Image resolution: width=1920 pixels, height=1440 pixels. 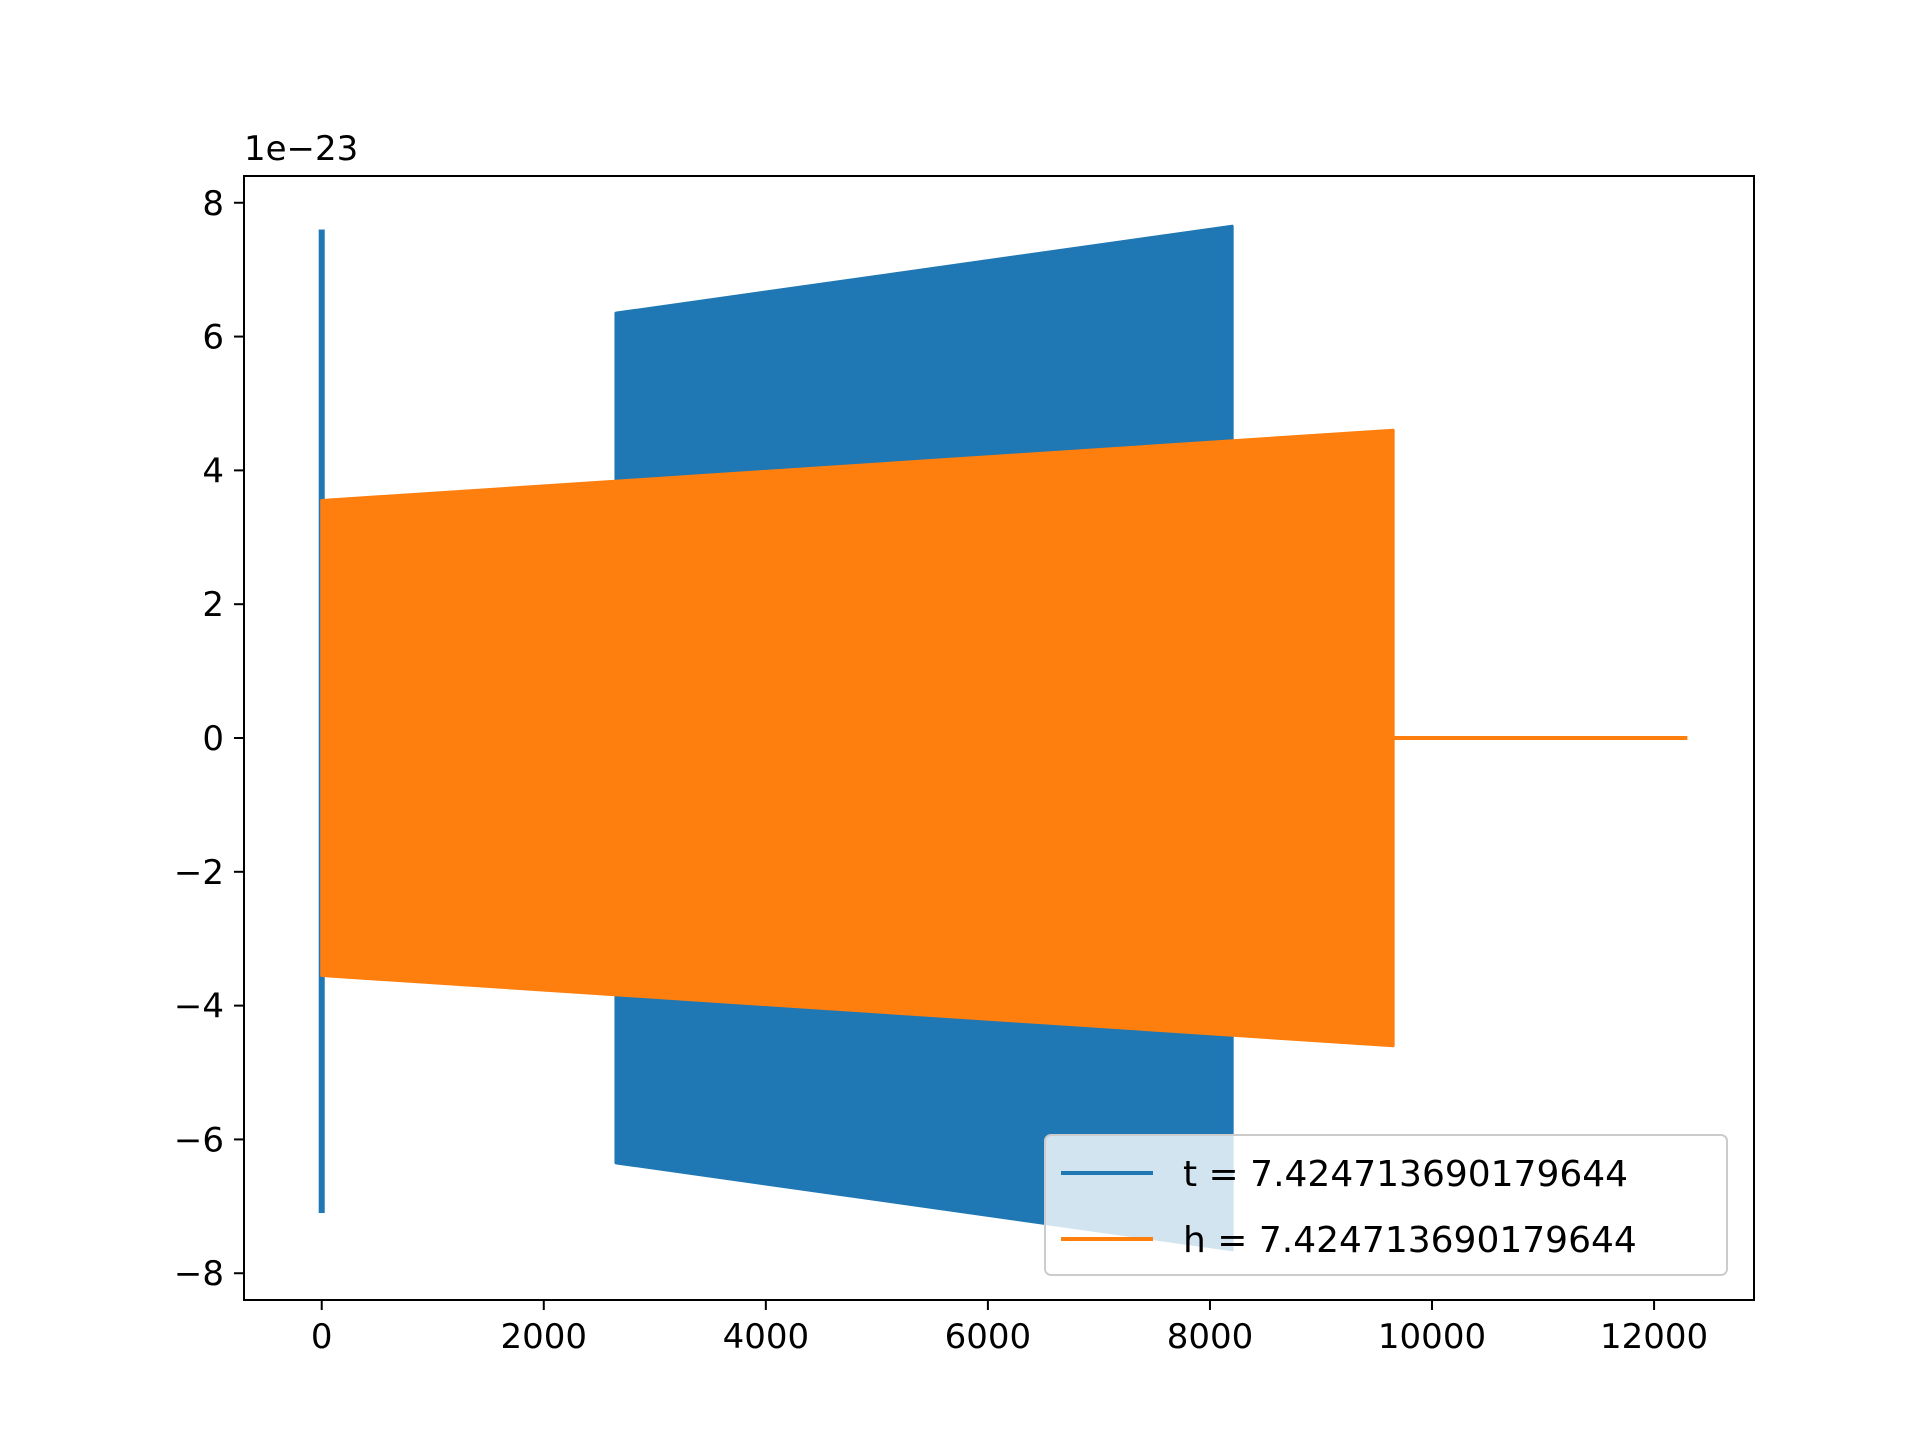 I want to click on y-tick-label: −6, so click(x=199, y=1140).